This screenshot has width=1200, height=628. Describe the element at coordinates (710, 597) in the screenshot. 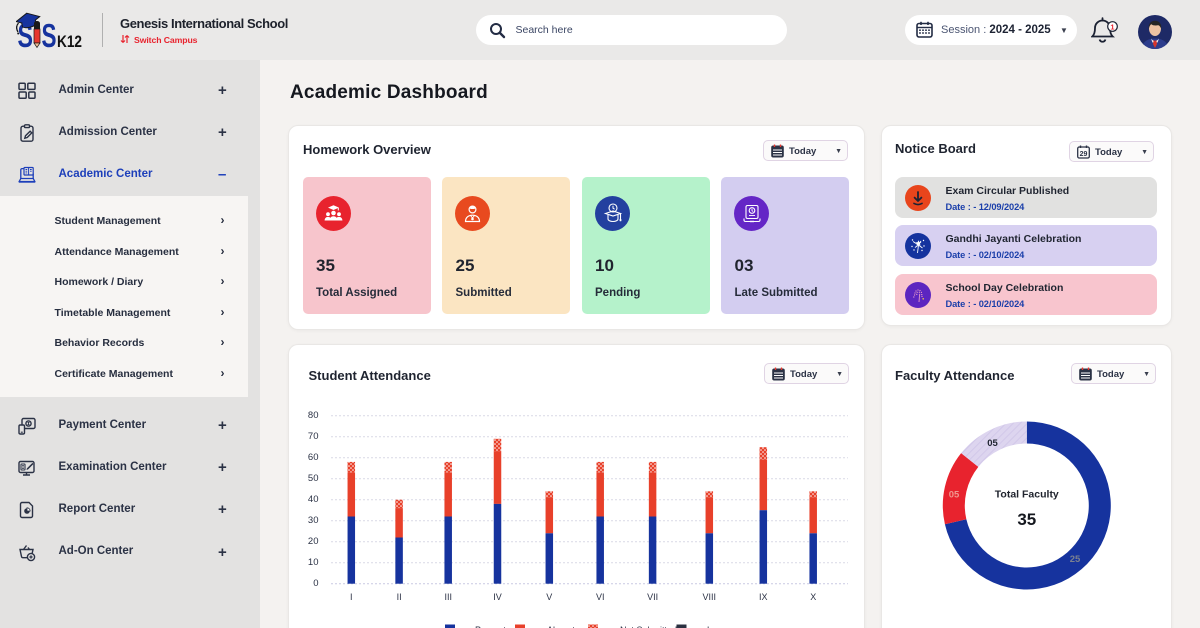

I see `svg-text: VIII` at that location.